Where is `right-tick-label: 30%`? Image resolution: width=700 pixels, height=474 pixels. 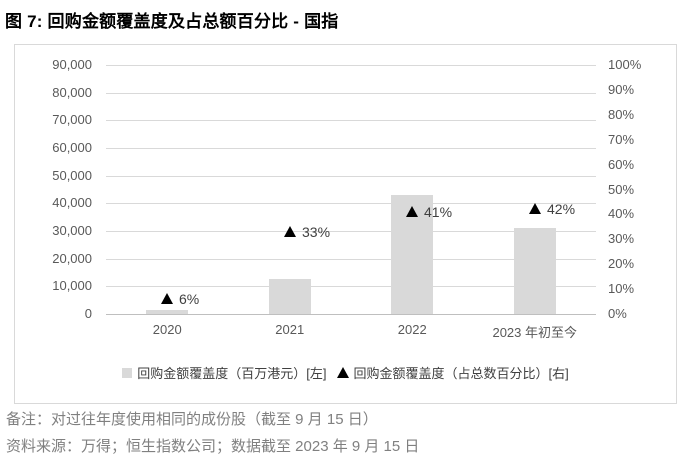 right-tick-label: 30% is located at coordinates (621, 238).